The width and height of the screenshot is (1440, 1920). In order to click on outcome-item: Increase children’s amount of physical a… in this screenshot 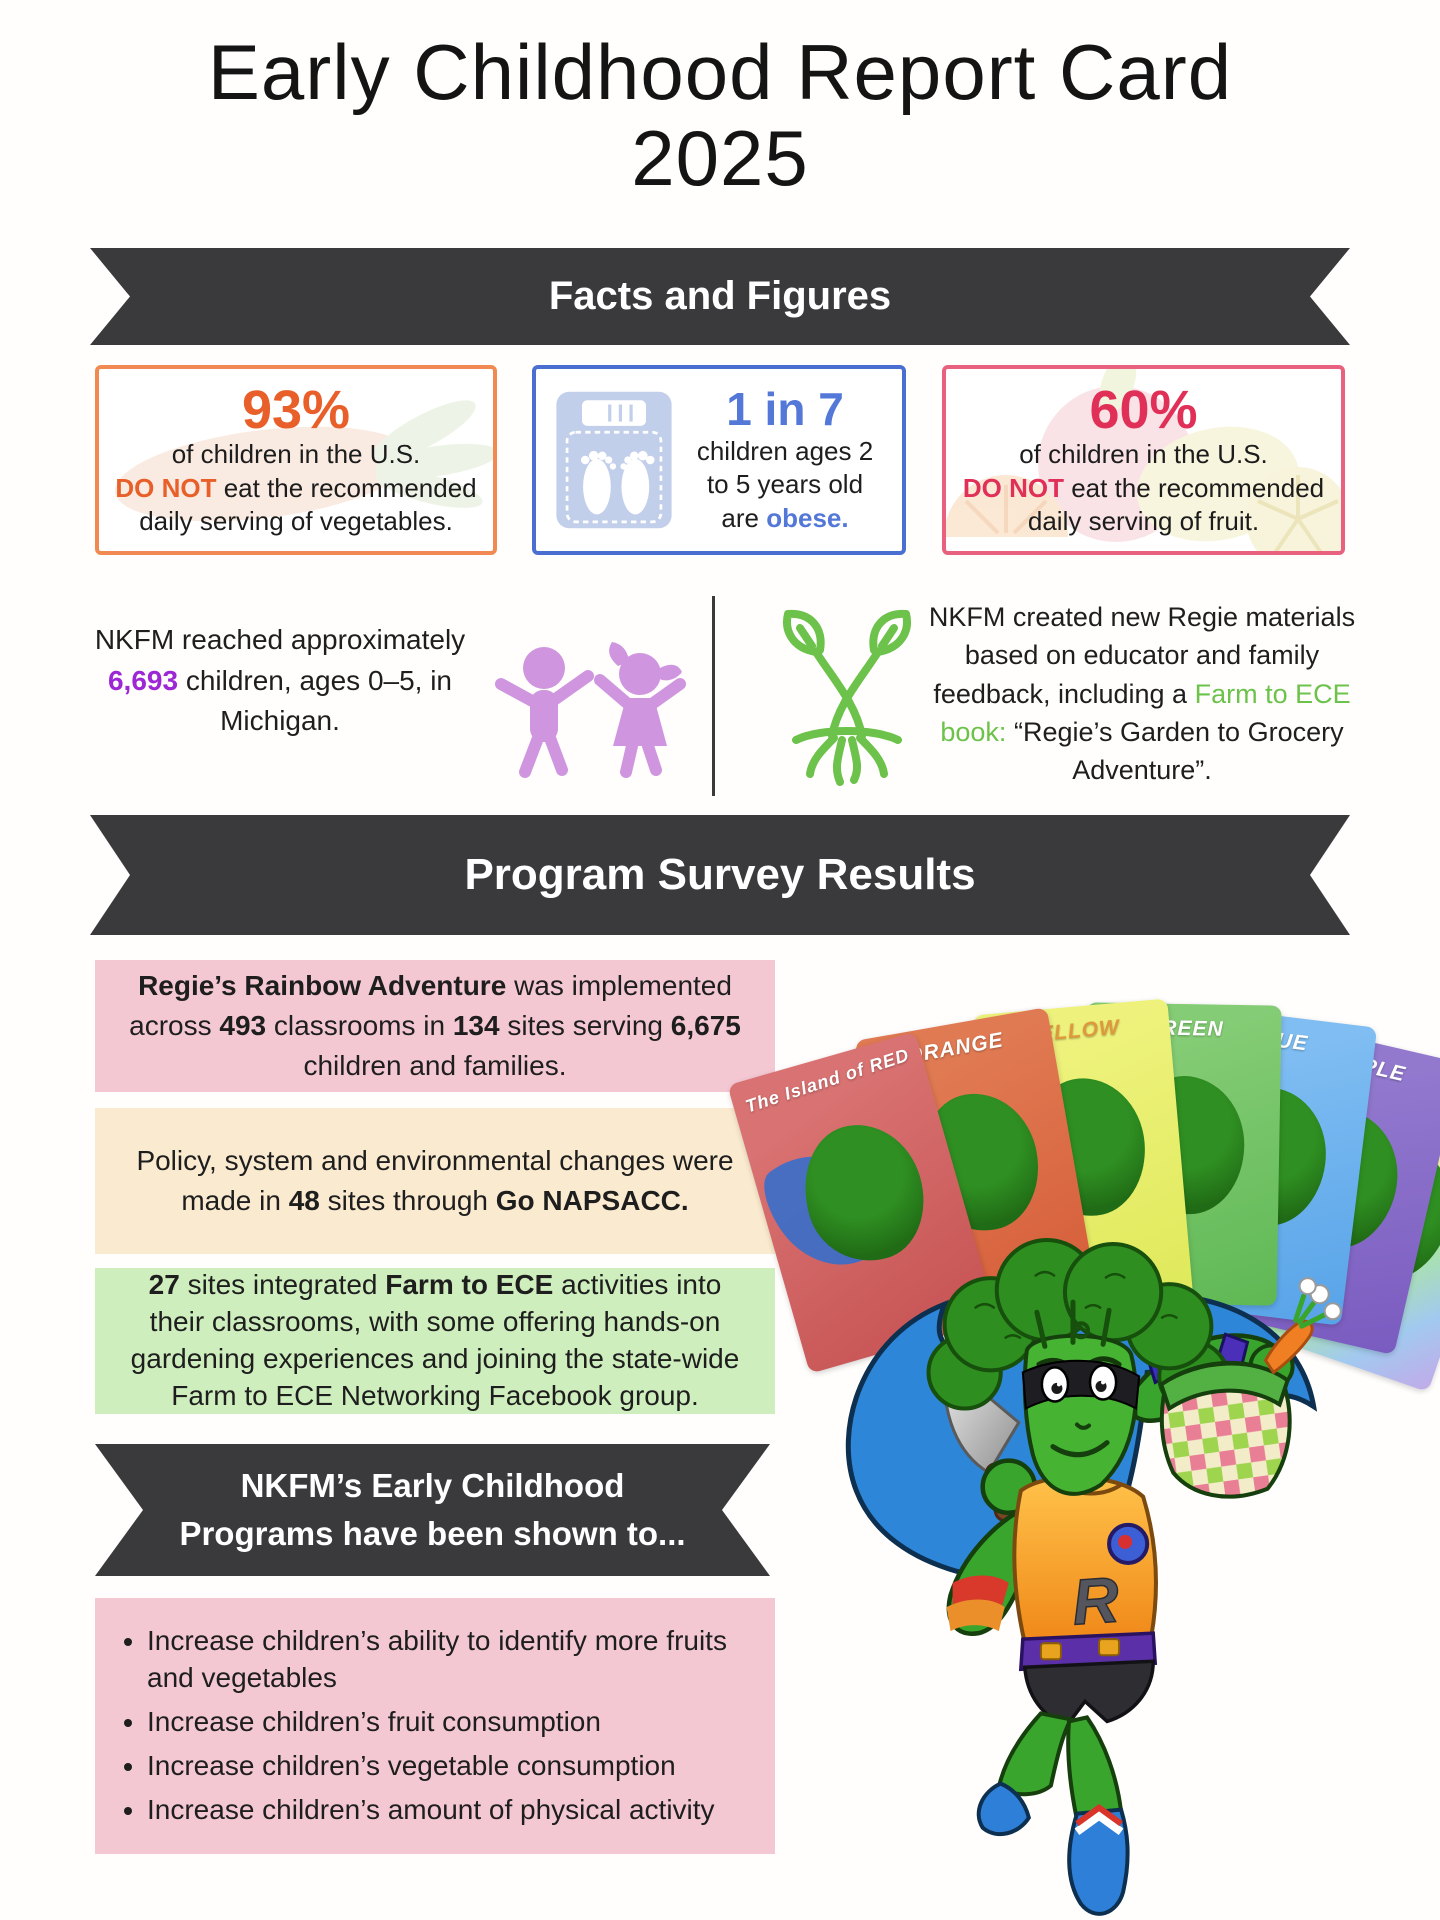, I will do `click(461, 1810)`.